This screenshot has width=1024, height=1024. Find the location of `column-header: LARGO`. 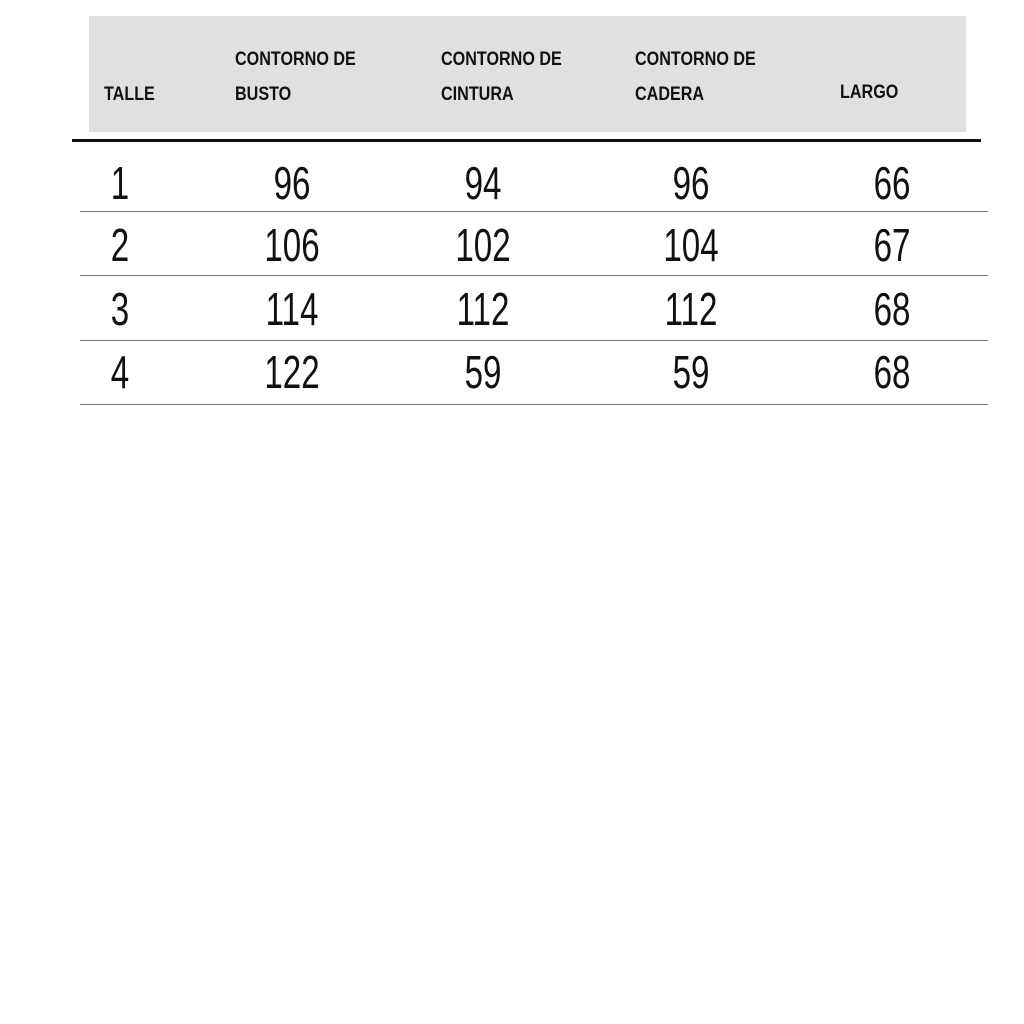

column-header: LARGO is located at coordinates (869, 92).